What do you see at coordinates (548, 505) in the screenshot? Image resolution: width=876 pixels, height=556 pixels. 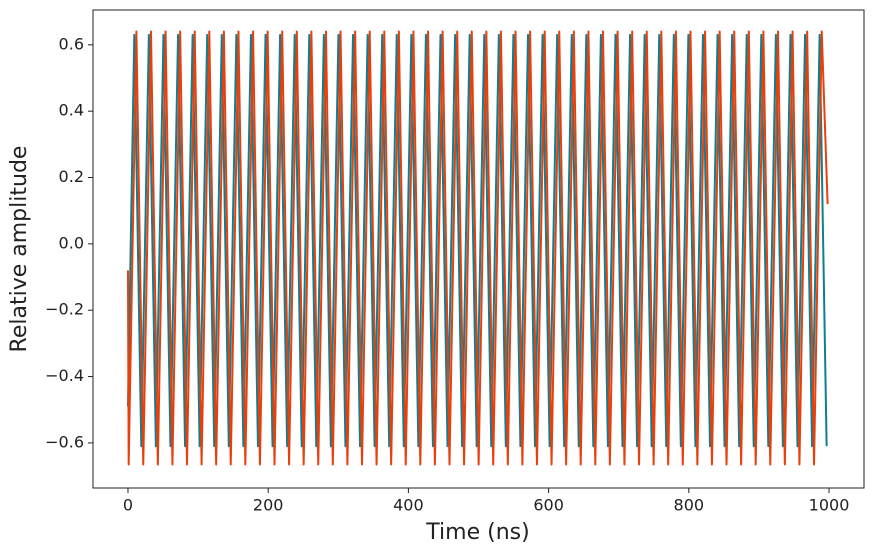 I see `x-tick-label: 600` at bounding box center [548, 505].